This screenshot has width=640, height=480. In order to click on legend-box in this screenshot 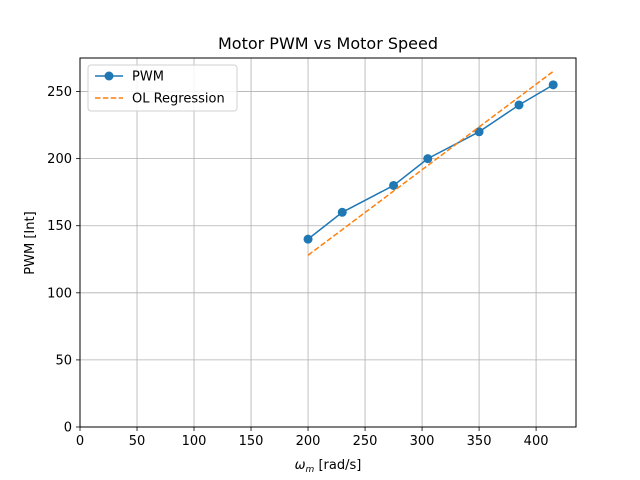, I will do `click(162, 88)`.